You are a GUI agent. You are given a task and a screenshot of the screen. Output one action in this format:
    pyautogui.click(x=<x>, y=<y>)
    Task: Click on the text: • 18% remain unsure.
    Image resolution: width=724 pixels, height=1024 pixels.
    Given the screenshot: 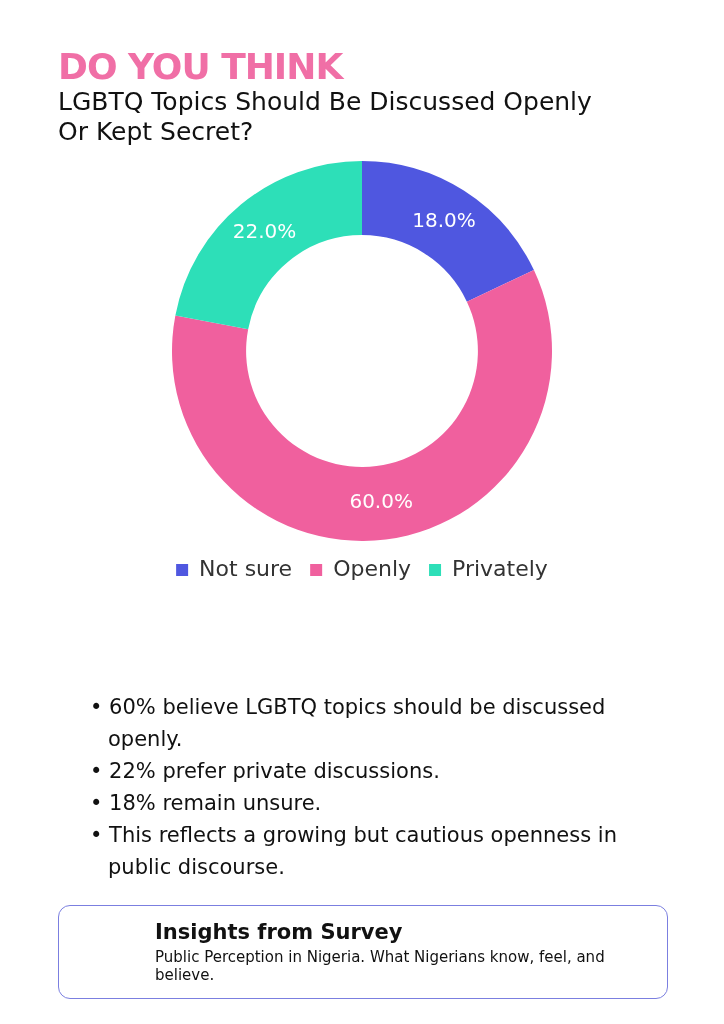 What is the action you would take?
    pyautogui.click(x=206, y=803)
    